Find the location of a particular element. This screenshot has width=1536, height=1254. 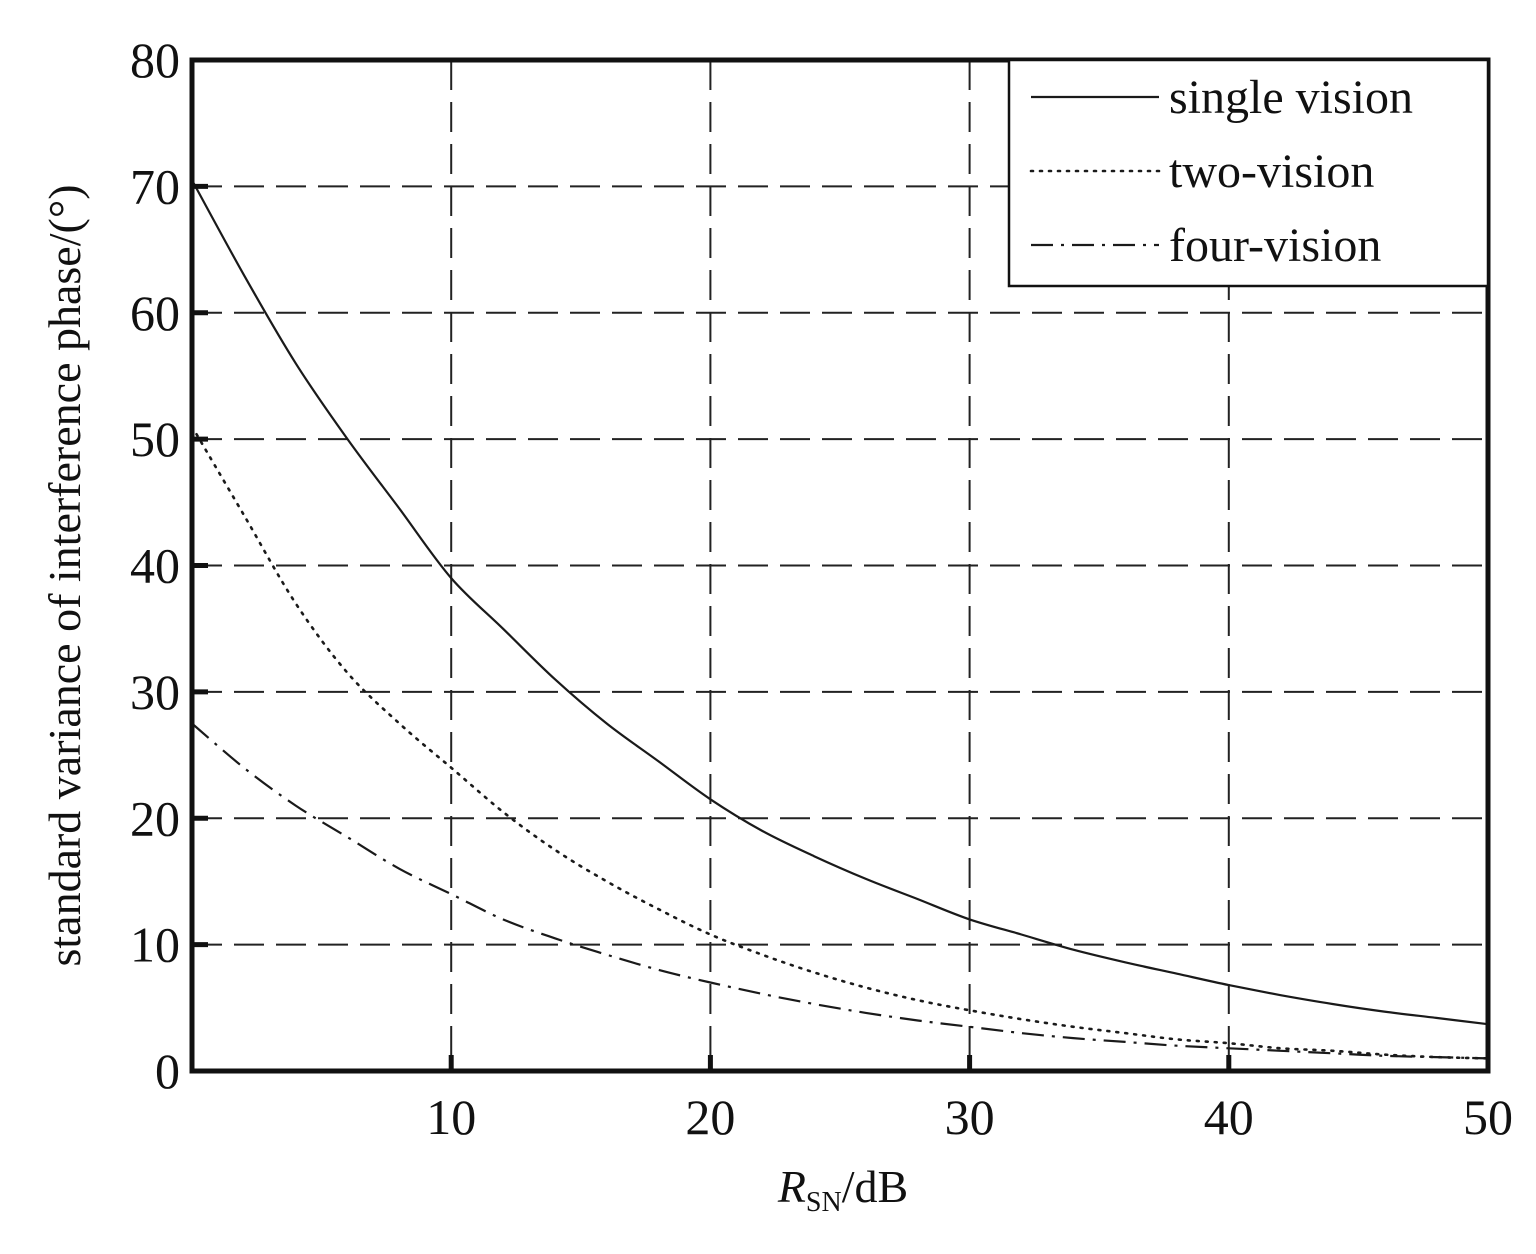

legend-label-single-vision: single vision is located at coordinates (1291, 97).